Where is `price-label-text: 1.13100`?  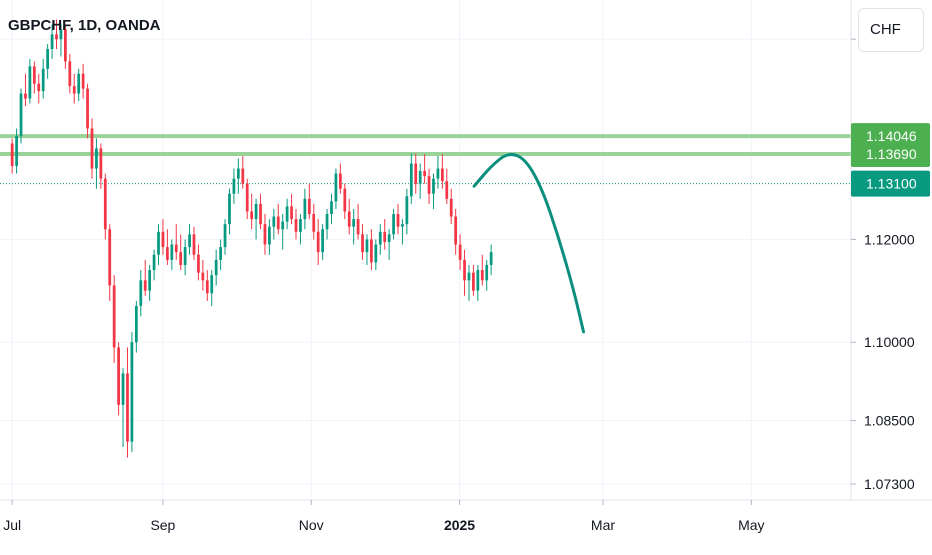 price-label-text: 1.13100 is located at coordinates (891, 184).